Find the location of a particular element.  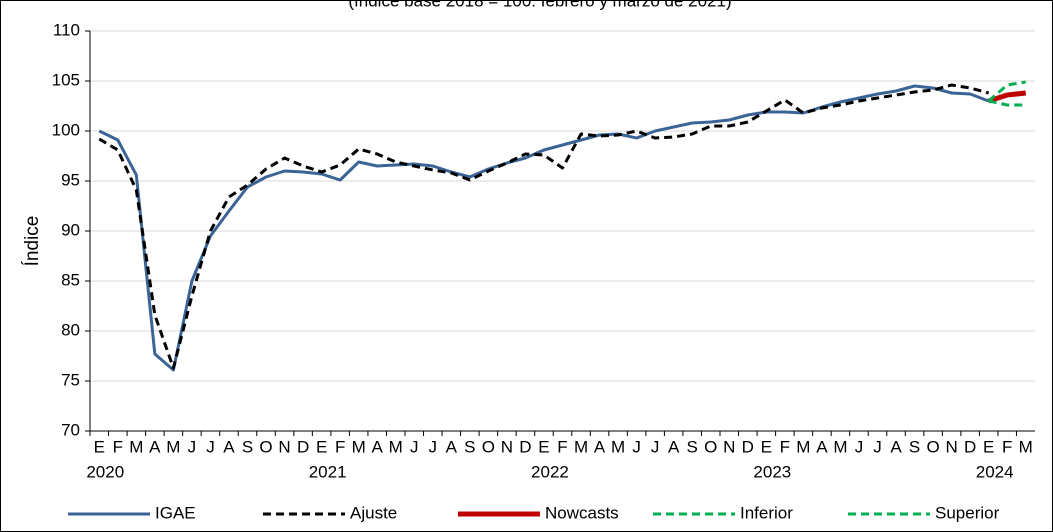

x-group-label: 2024 is located at coordinates (995, 471).